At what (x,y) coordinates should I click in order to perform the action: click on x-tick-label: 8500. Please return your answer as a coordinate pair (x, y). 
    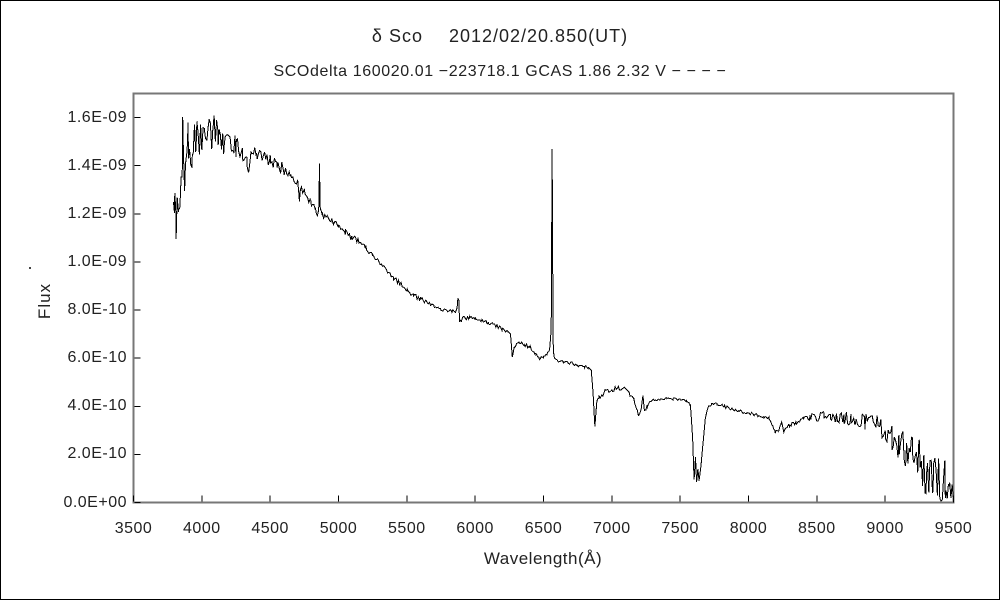
    Looking at the image, I should click on (817, 528).